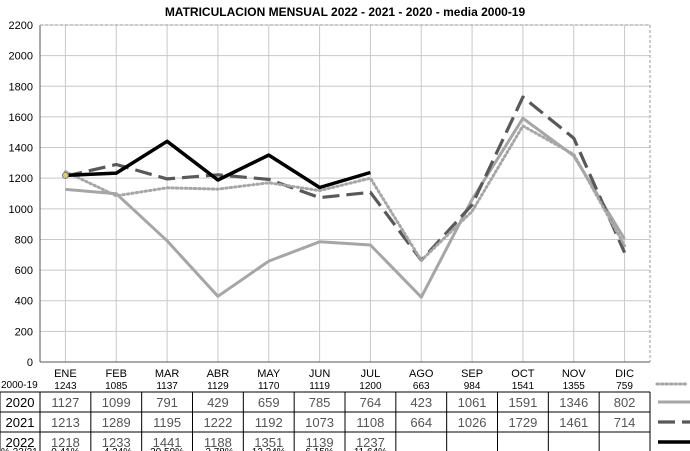  Describe the element at coordinates (65, 402) in the screenshot. I see `table-cell: 1127` at that location.